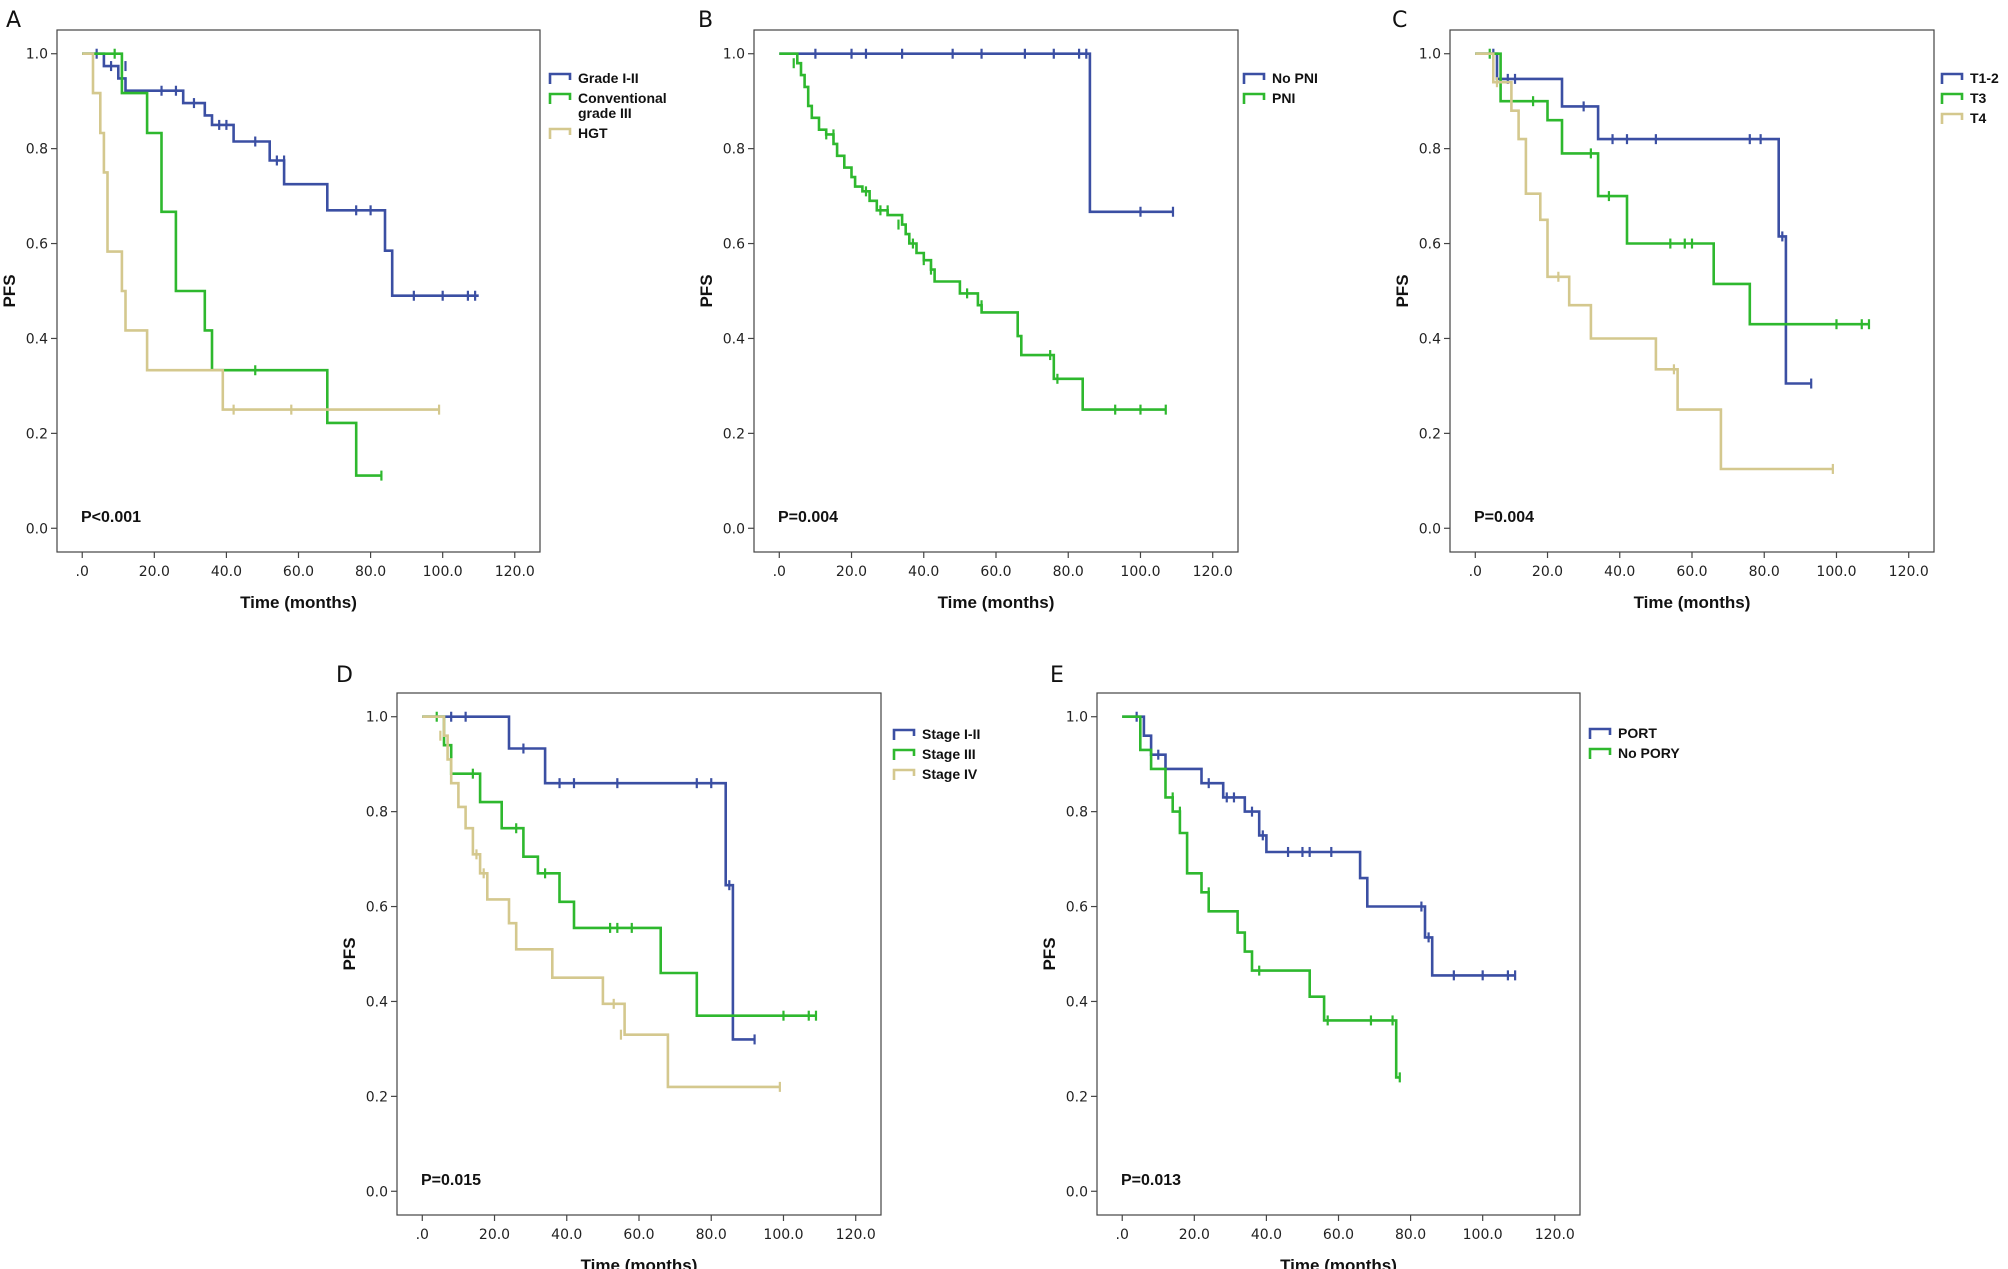  I want to click on survival-curve-pni, so click(972, 231).